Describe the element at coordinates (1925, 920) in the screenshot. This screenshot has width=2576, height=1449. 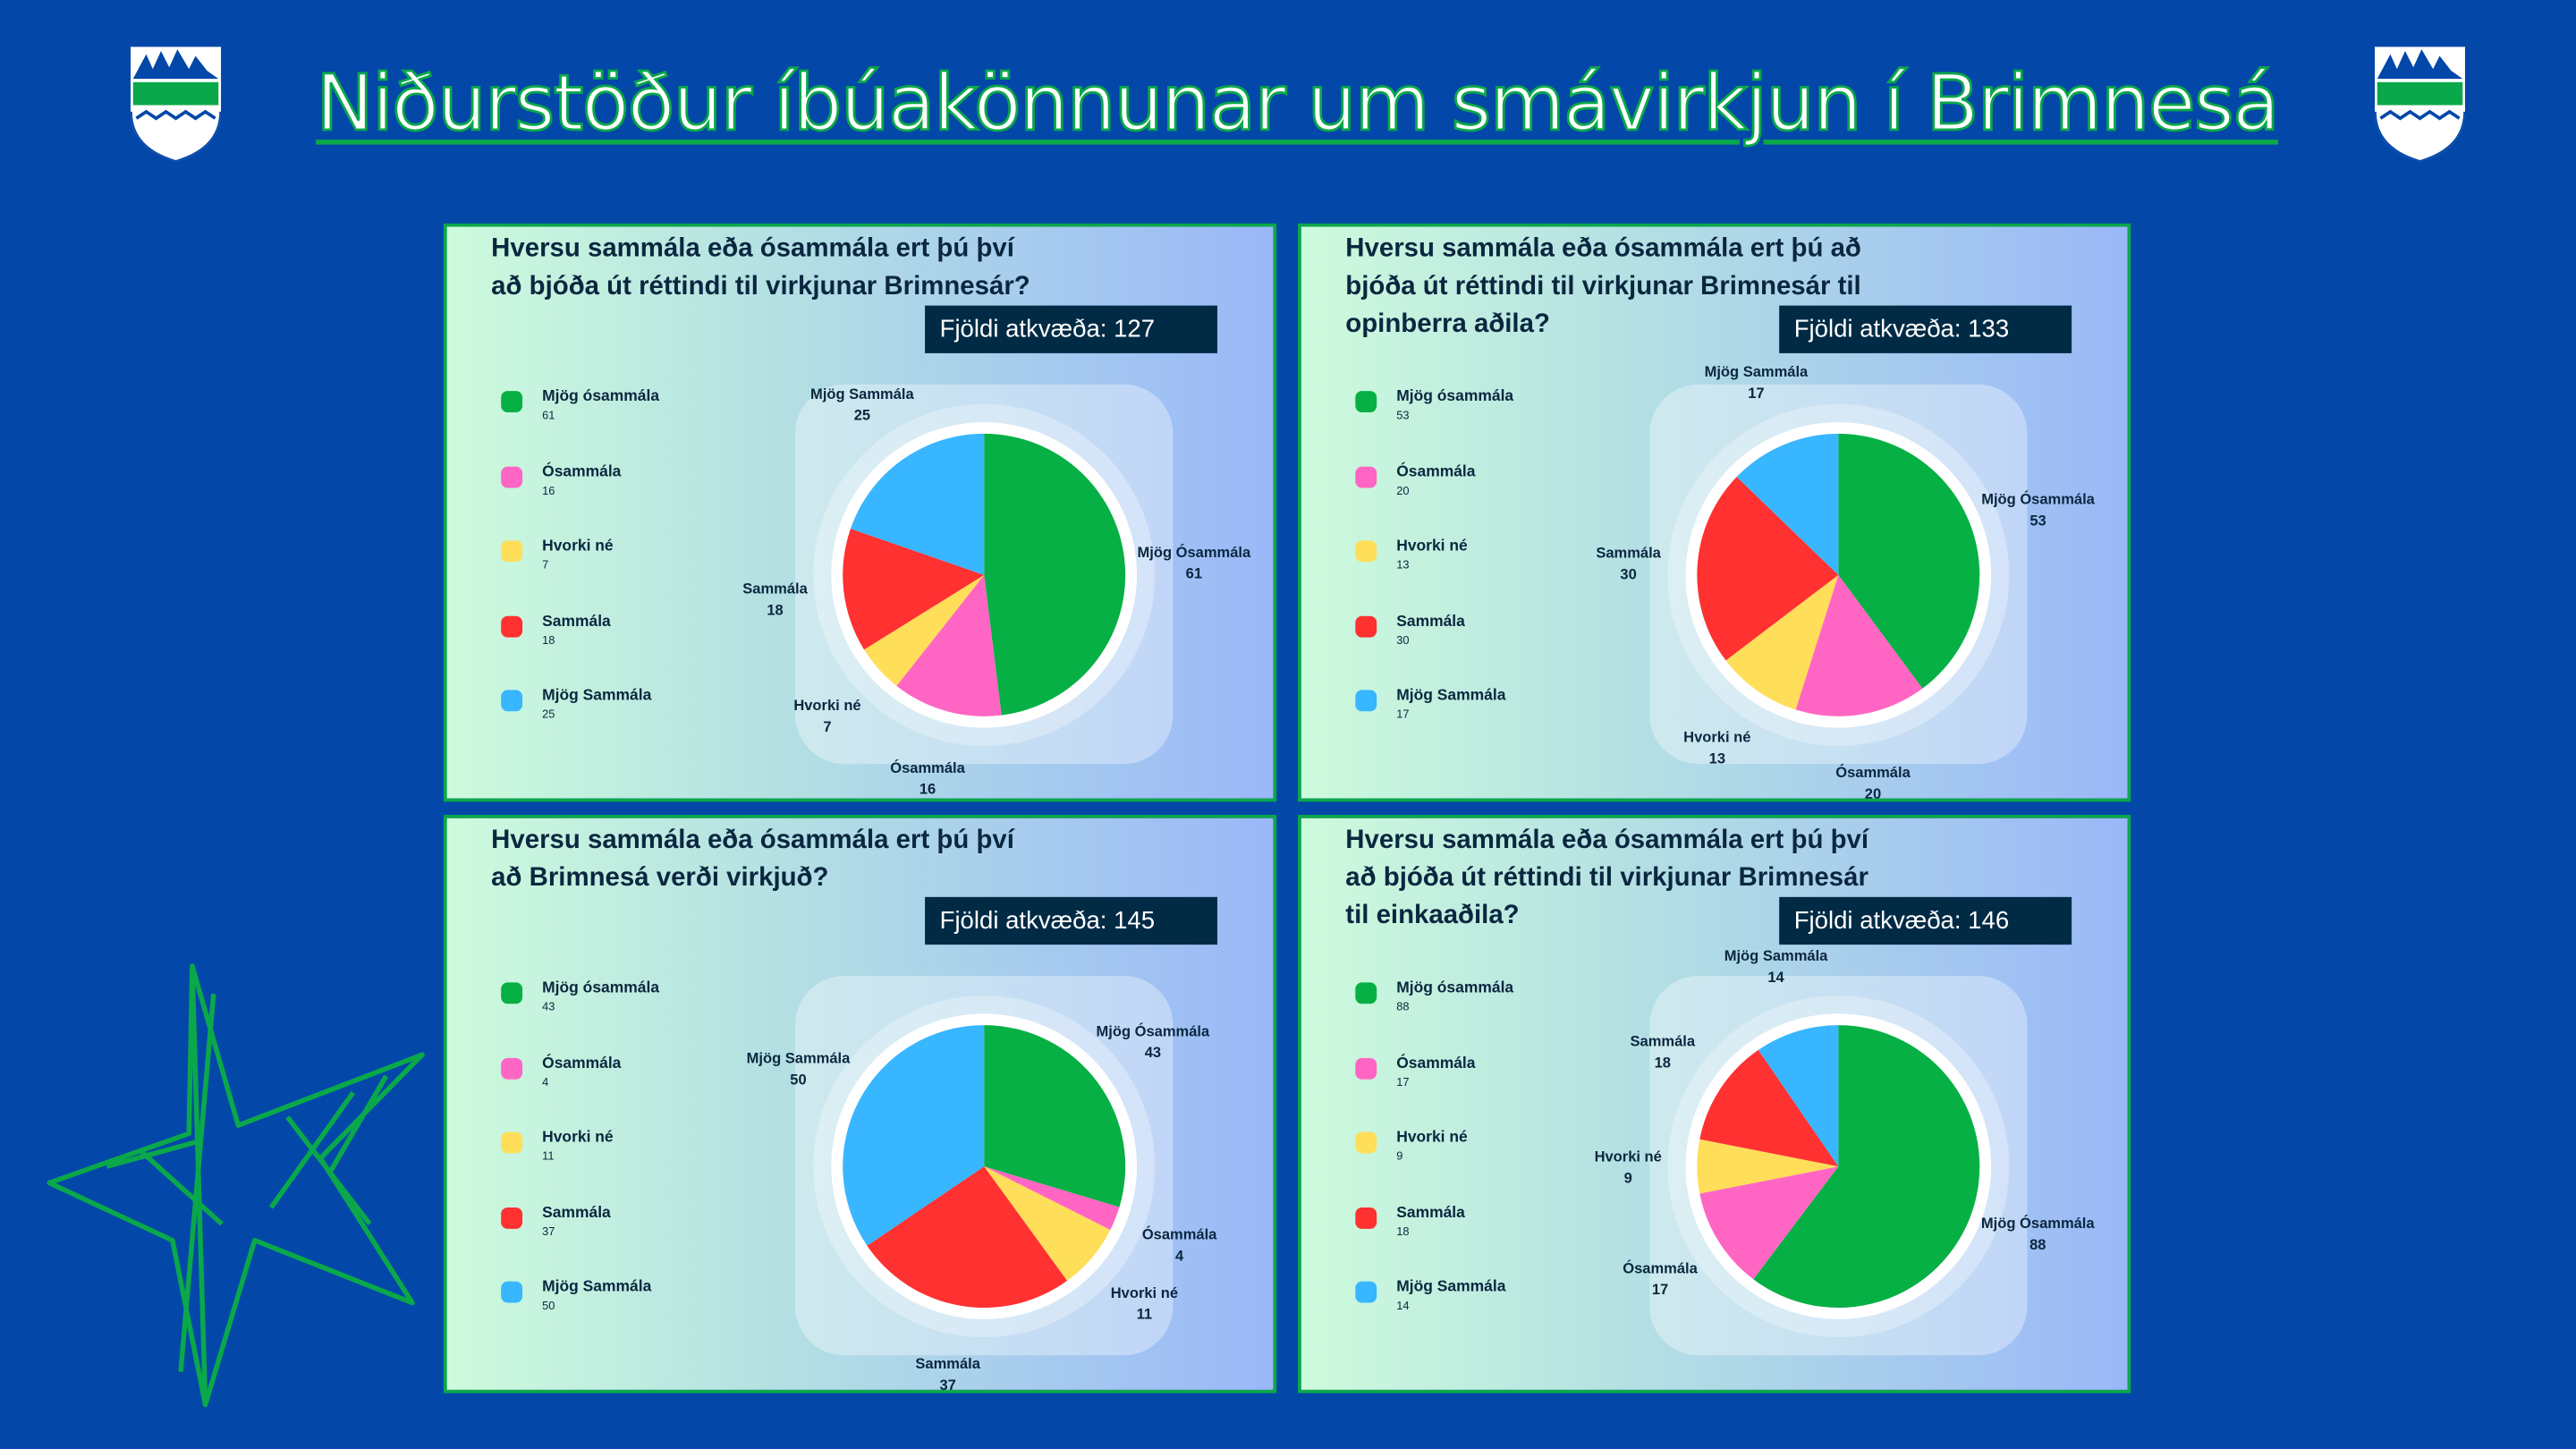
I see `vote-count-badge: Fjöldi atkvæða: 146` at that location.